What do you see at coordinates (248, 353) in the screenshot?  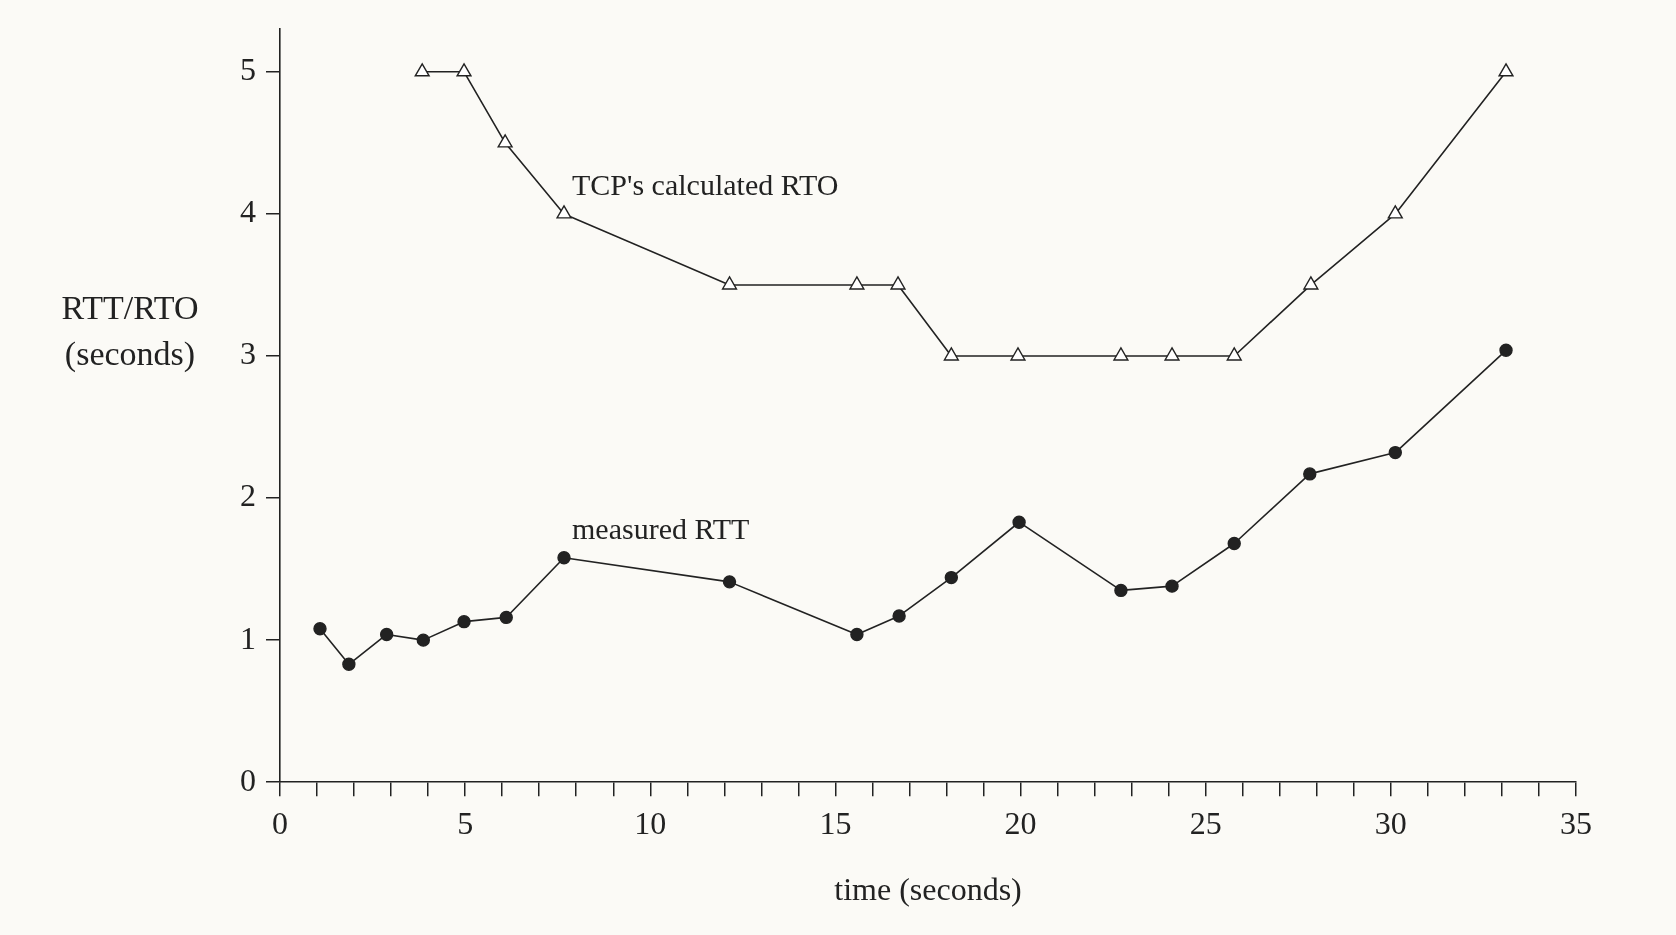 I see `y-tick-label: 3` at bounding box center [248, 353].